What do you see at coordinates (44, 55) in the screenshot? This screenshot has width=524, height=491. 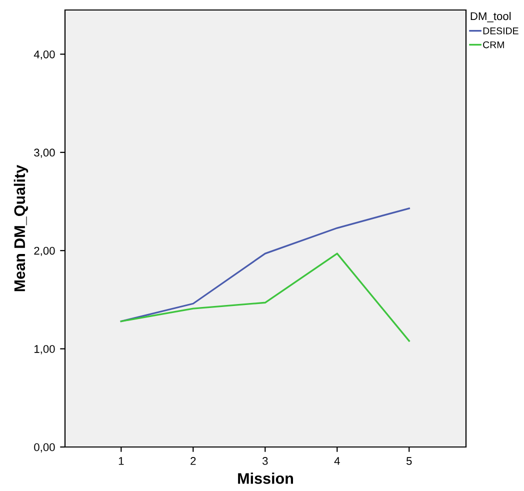 I see `y-tick-label: 4,00` at bounding box center [44, 55].